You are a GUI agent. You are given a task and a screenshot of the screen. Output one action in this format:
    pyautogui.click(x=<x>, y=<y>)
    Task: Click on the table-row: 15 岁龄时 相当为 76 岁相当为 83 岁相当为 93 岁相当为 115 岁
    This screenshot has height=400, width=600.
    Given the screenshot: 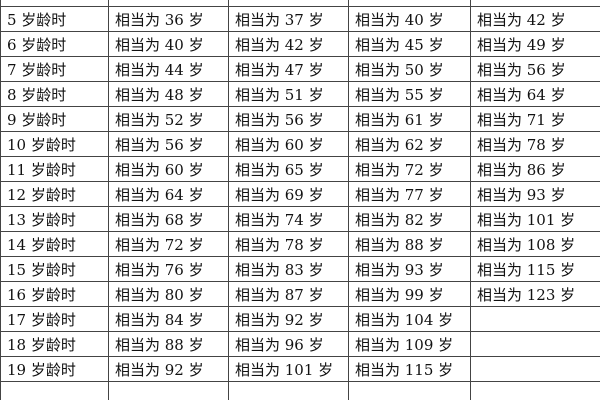 What is the action you would take?
    pyautogui.click(x=300, y=269)
    